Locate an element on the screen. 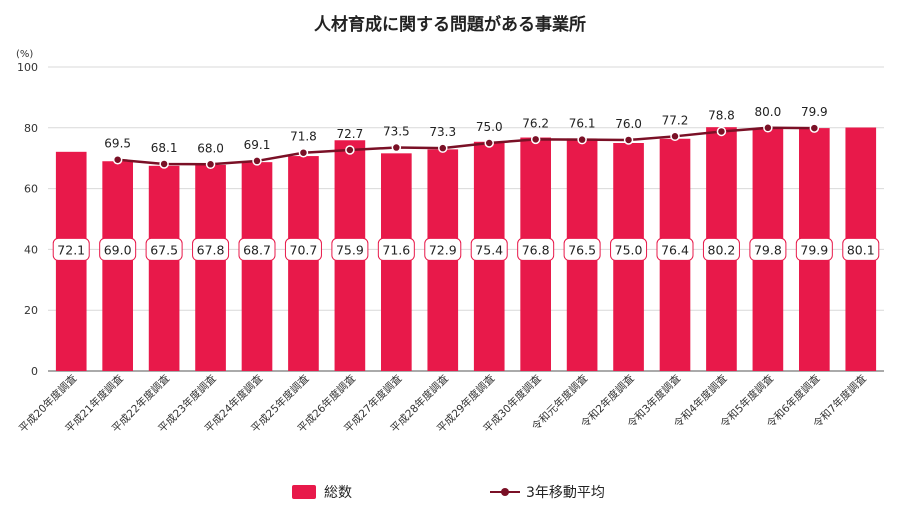  bar-value-label: 72.9 is located at coordinates (443, 249).